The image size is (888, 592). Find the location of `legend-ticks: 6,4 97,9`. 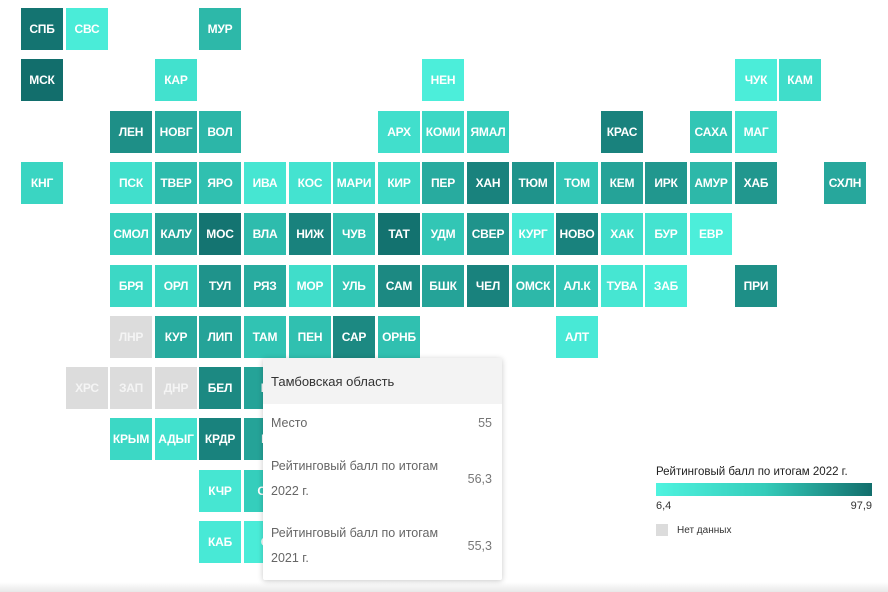

legend-ticks: 6,4 97,9 is located at coordinates (764, 506).